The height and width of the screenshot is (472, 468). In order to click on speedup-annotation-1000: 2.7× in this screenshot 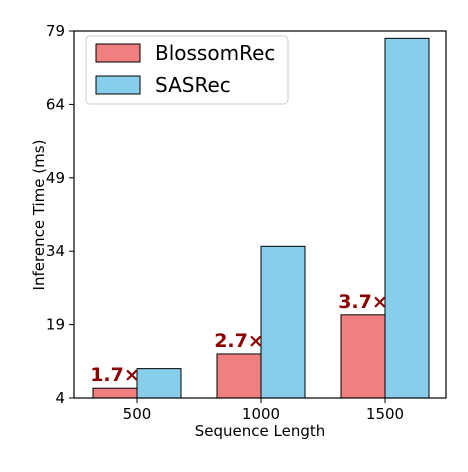, I will do `click(239, 341)`.